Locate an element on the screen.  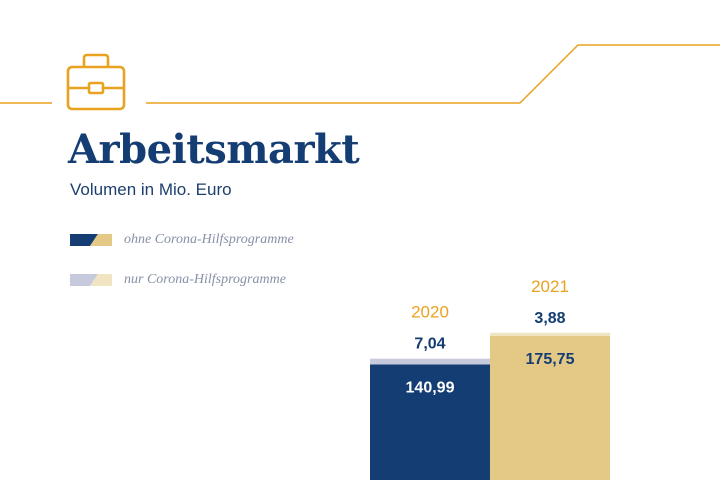
data-label-ohne-2021: 175,75 is located at coordinates (550, 359).